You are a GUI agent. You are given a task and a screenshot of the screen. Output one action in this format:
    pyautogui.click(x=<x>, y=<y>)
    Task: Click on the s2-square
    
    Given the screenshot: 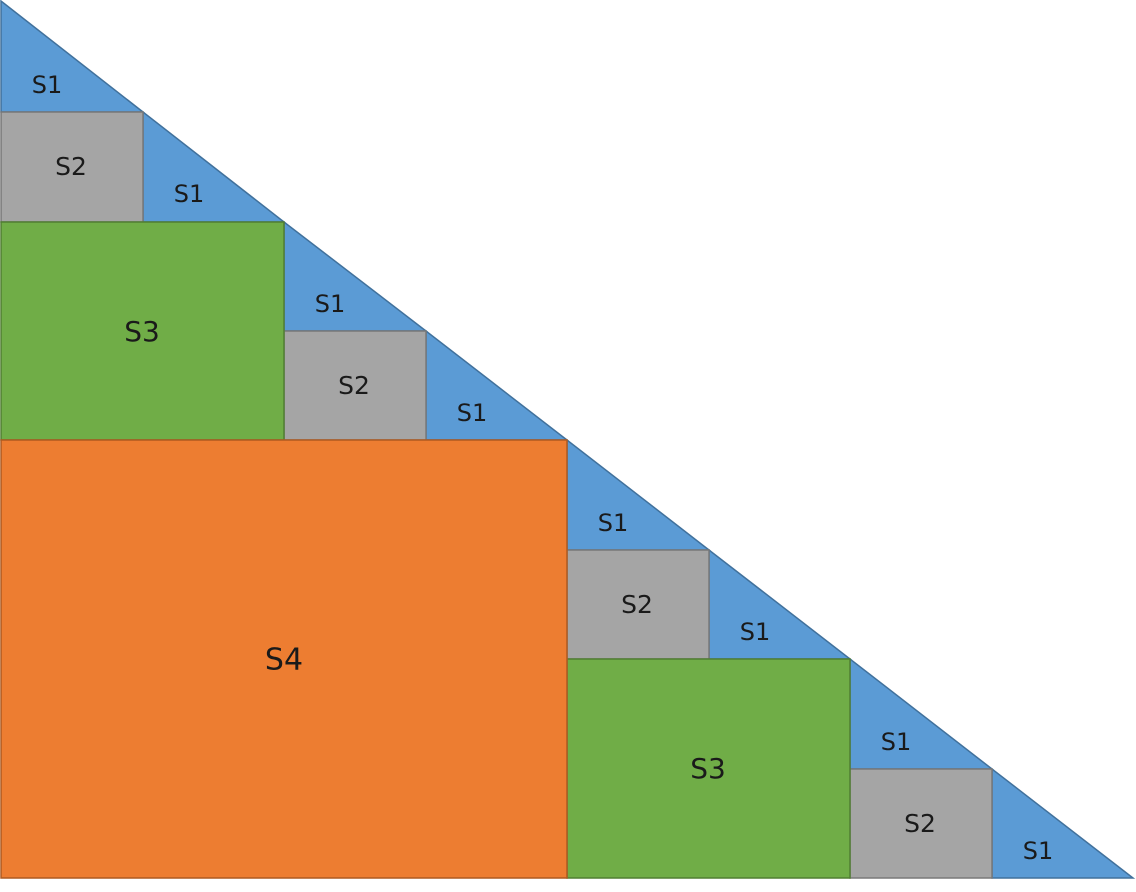 What is the action you would take?
    pyautogui.click(x=921, y=823)
    